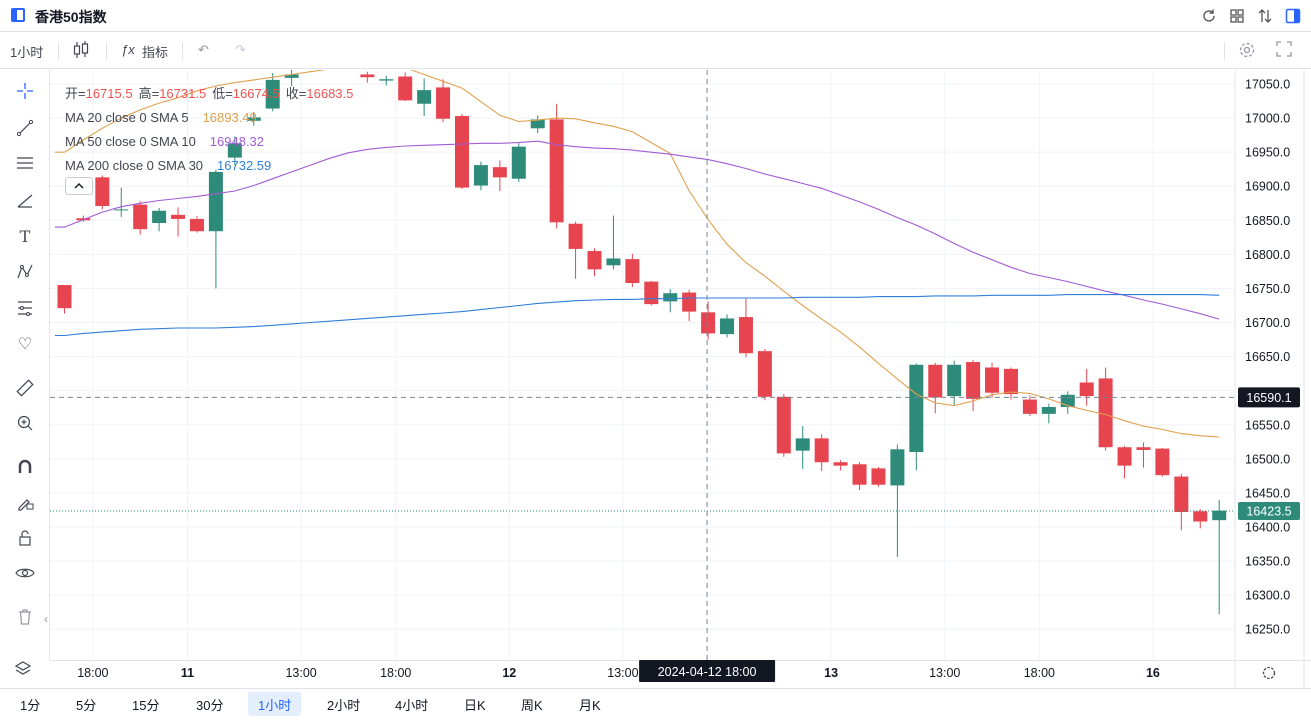 This screenshot has width=1311, height=722. Describe the element at coordinates (210, 705) in the screenshot. I see `timeframe-30分: 30分` at that location.